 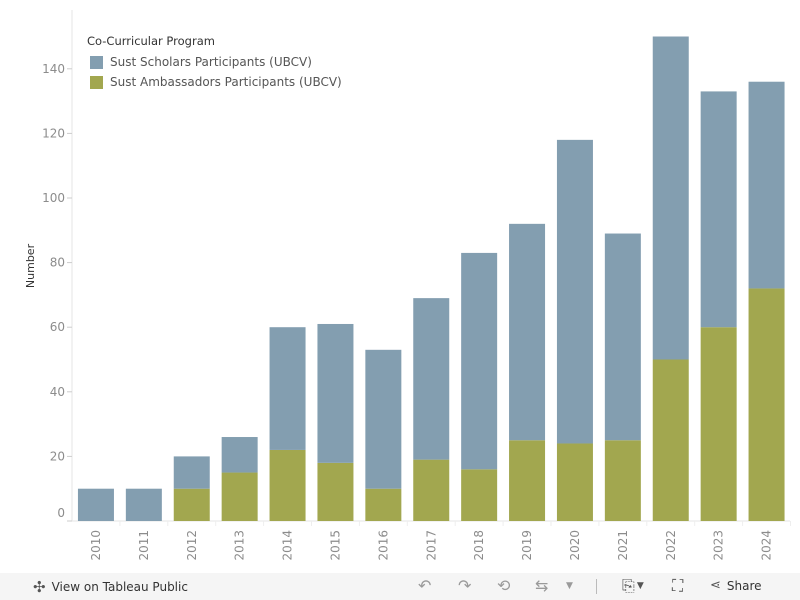 What do you see at coordinates (191, 504) in the screenshot?
I see `bar-ambassadors-2012` at bounding box center [191, 504].